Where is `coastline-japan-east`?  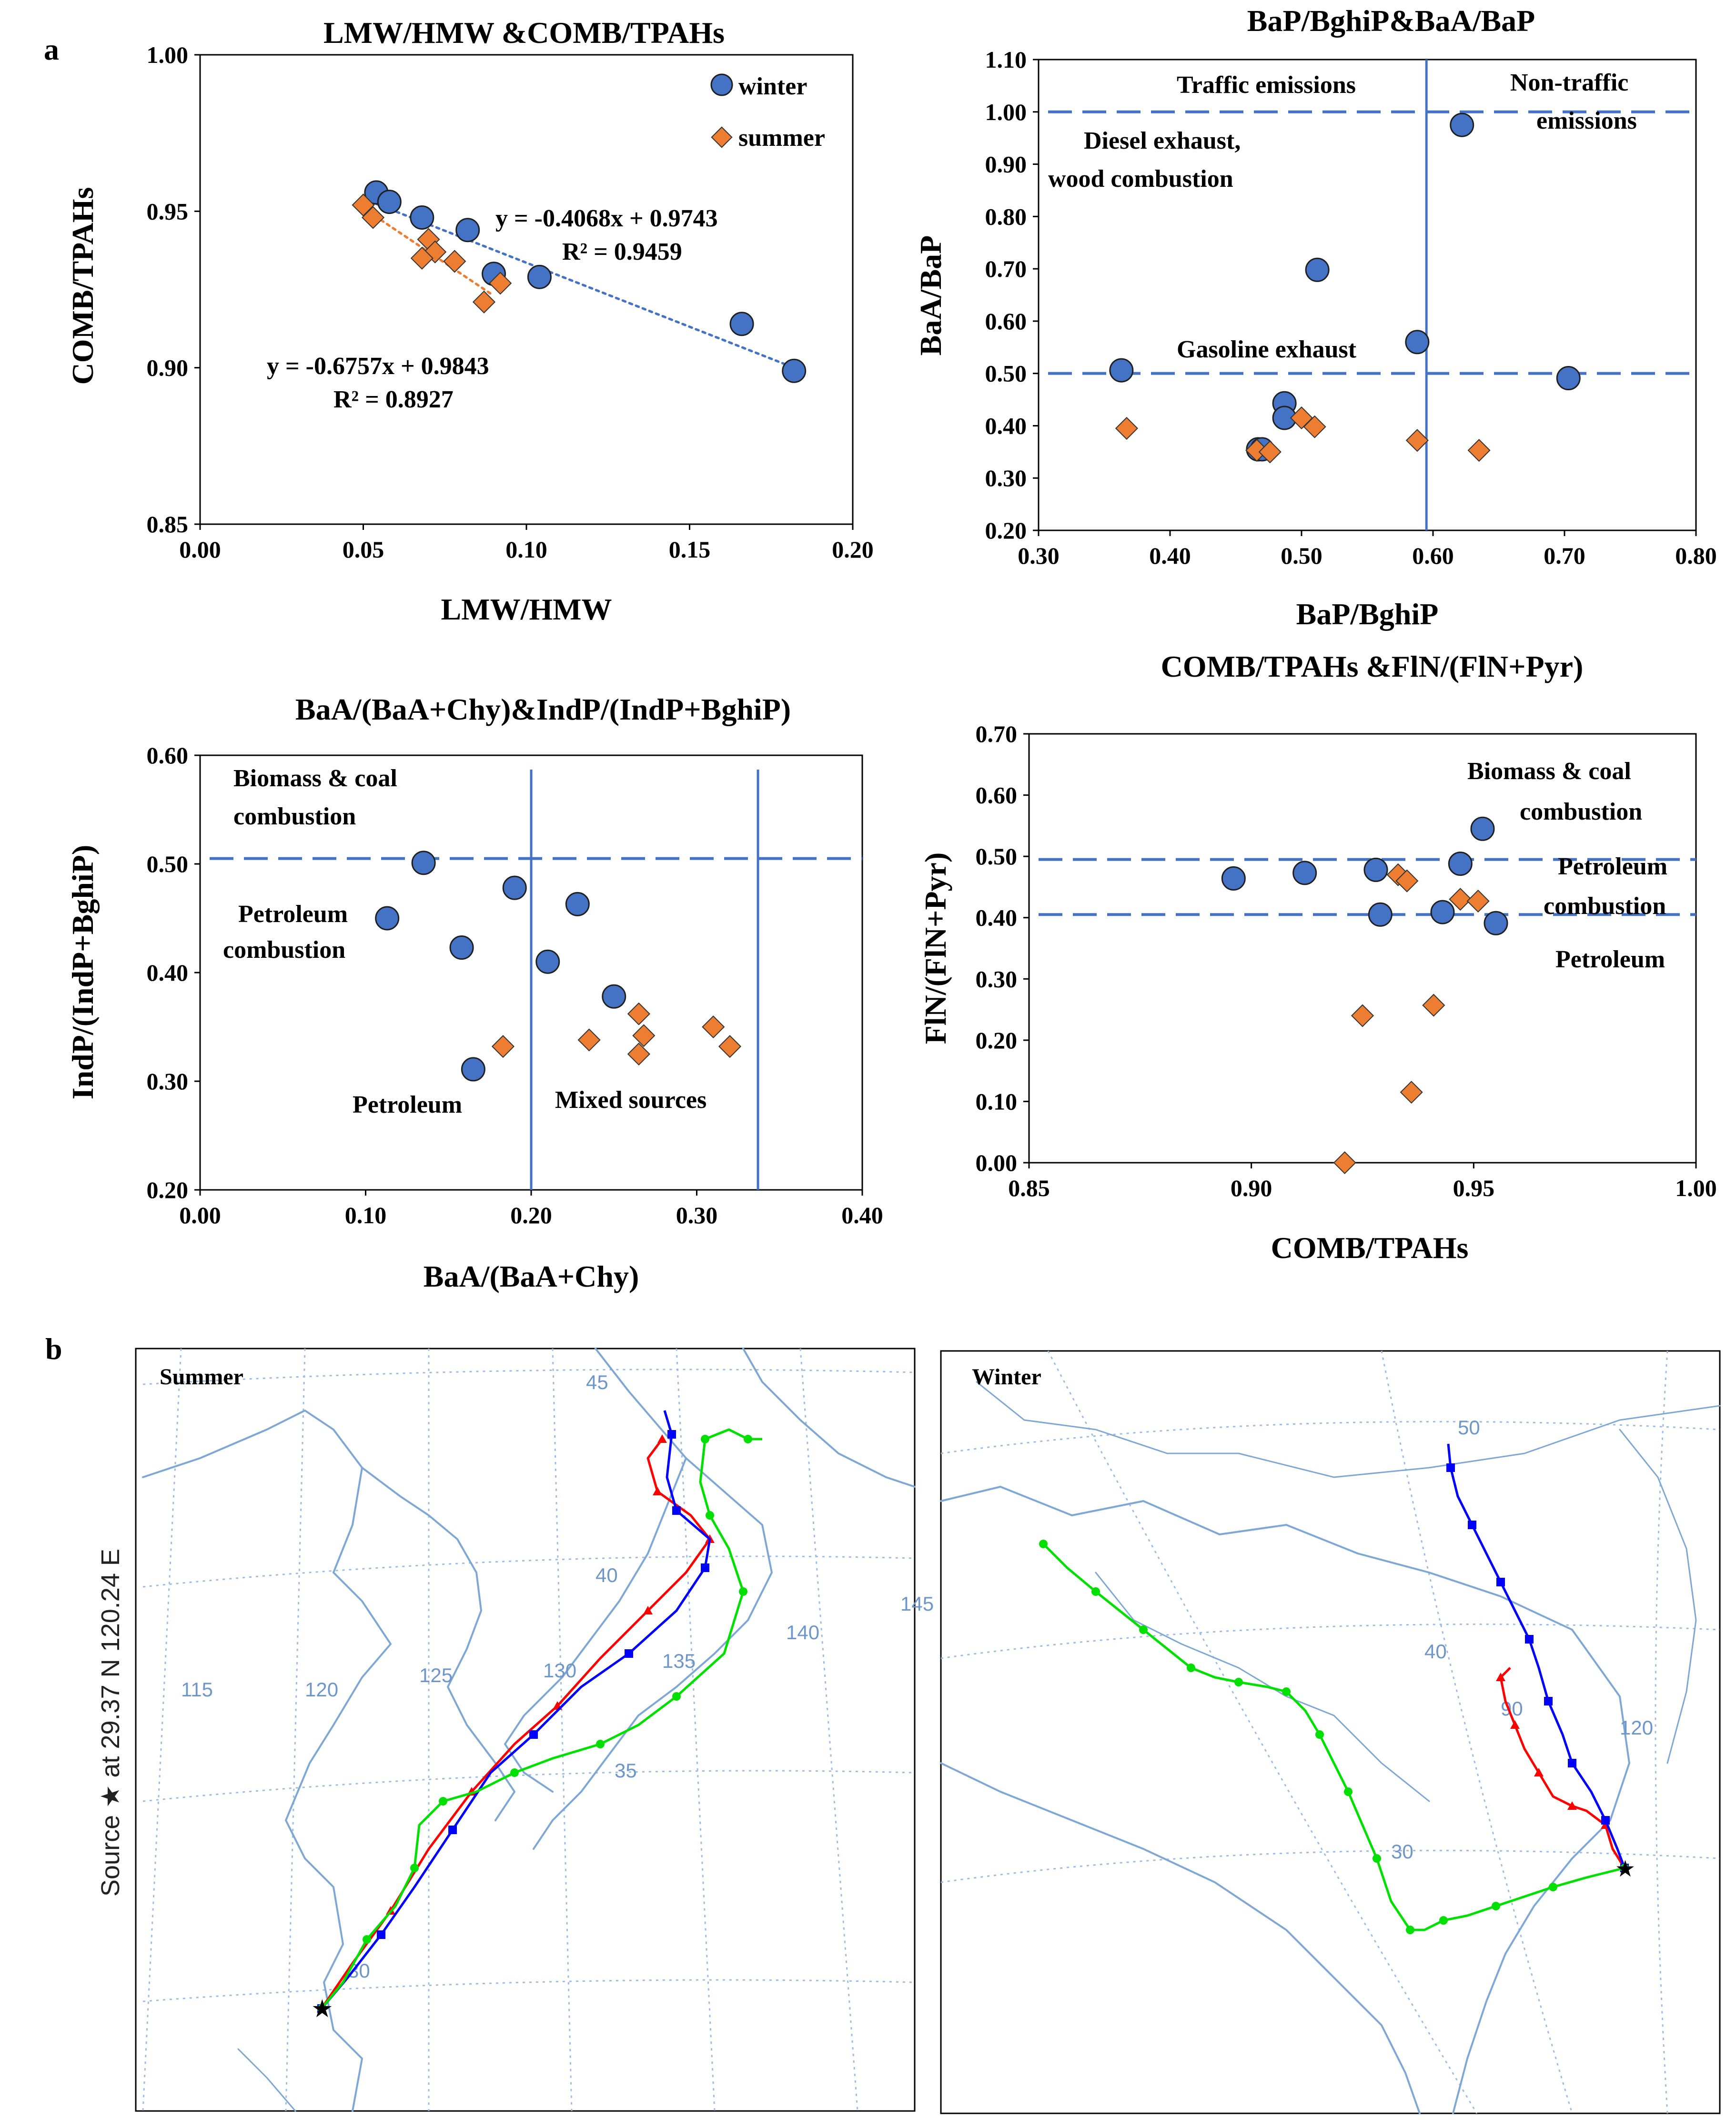 coastline-japan-east is located at coordinates (653, 1599).